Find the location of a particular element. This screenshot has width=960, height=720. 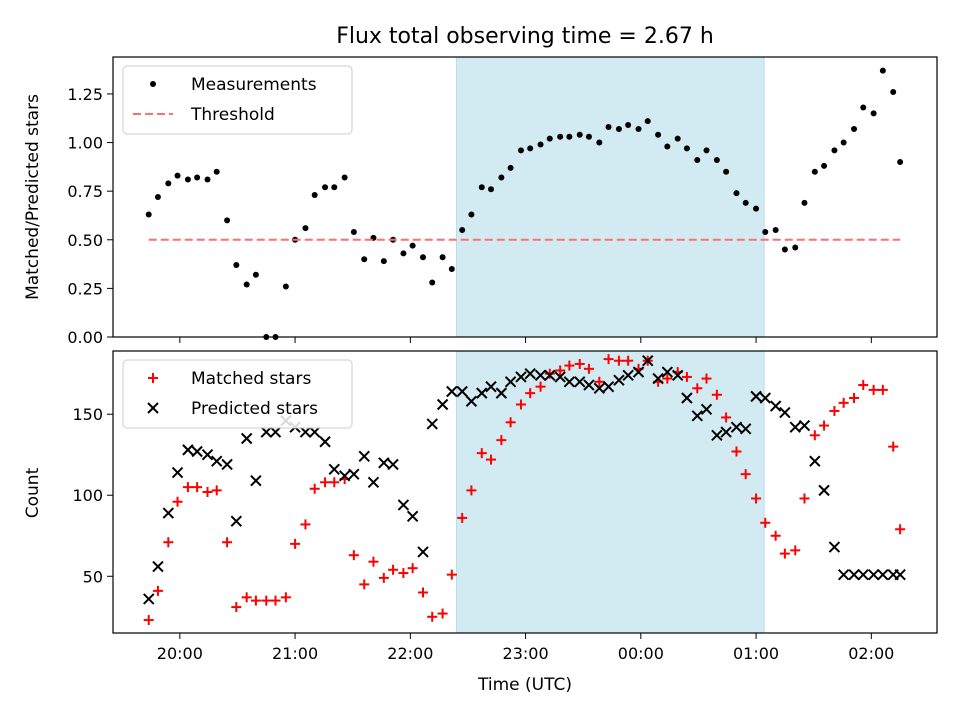

legend-label: Measurements is located at coordinates (254, 85).